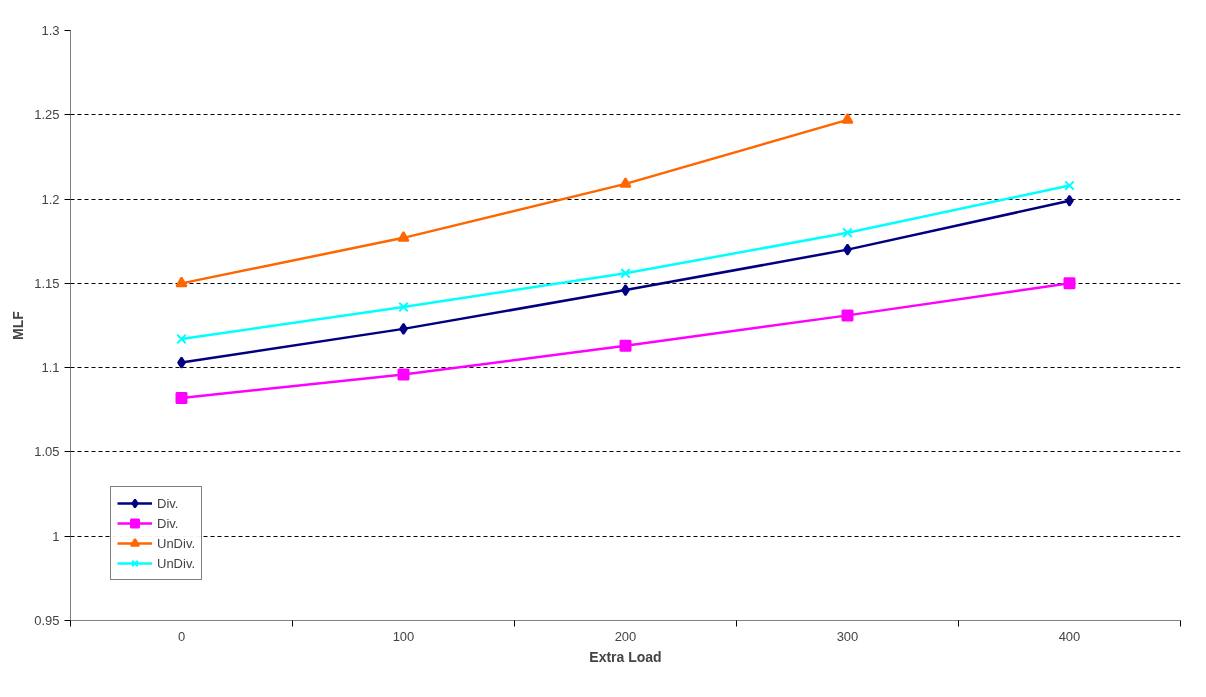  Describe the element at coordinates (47, 620) in the screenshot. I see `y-tick-label: 0.95` at that location.